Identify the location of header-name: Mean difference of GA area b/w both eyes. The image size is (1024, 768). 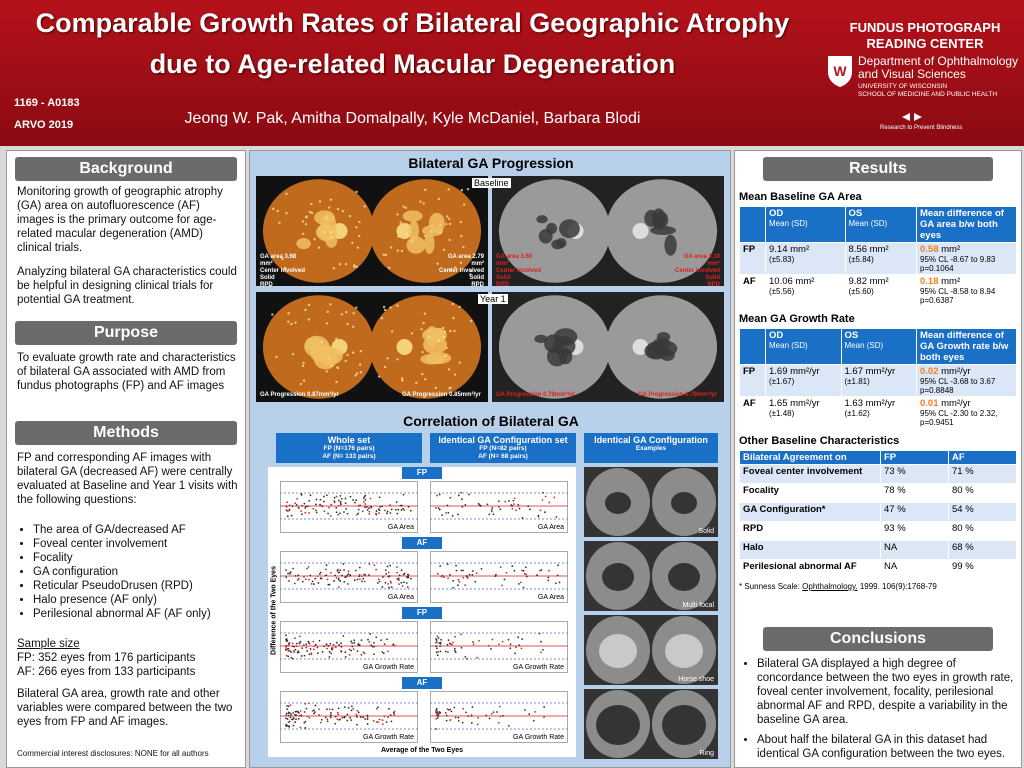
(962, 224).